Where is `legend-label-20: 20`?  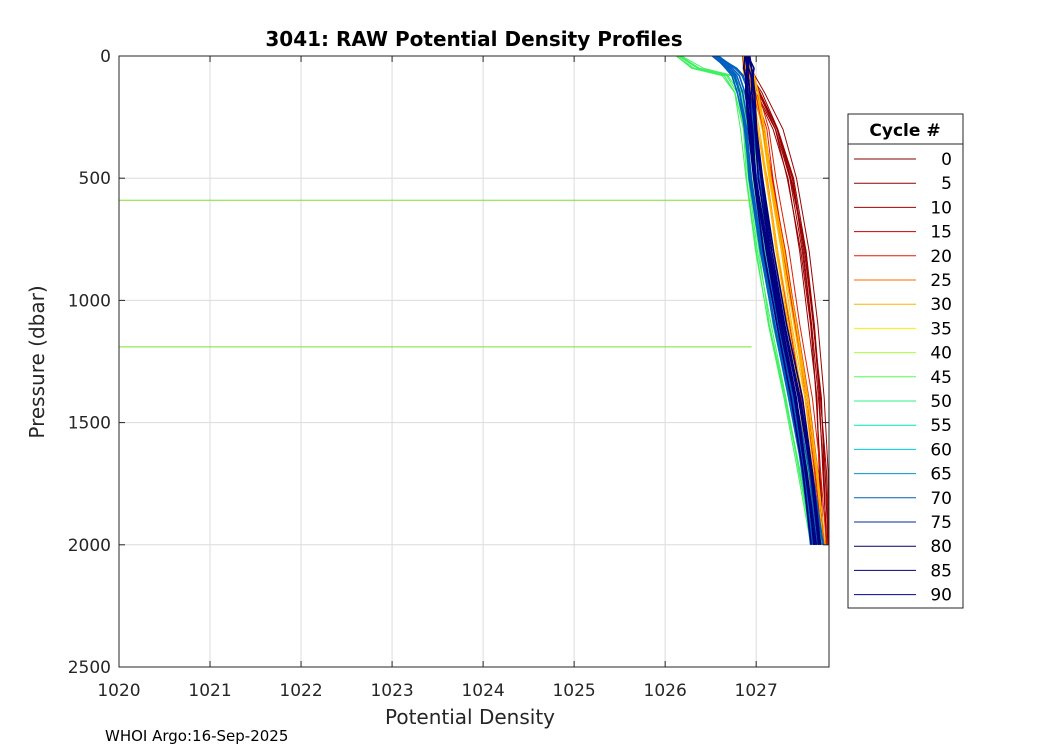 legend-label-20: 20 is located at coordinates (941, 257).